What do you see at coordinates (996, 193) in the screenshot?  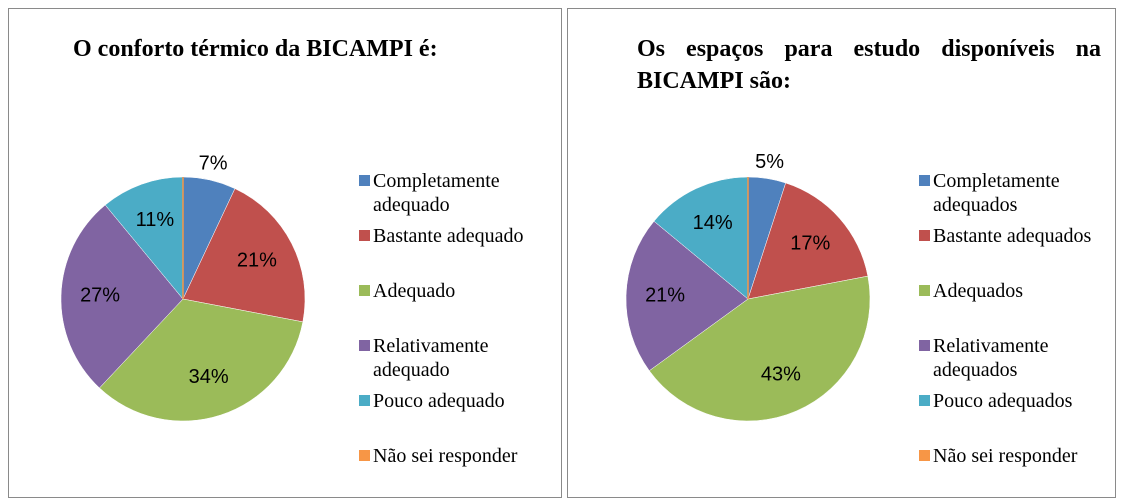 I see `legend-label: Completamente adequados` at bounding box center [996, 193].